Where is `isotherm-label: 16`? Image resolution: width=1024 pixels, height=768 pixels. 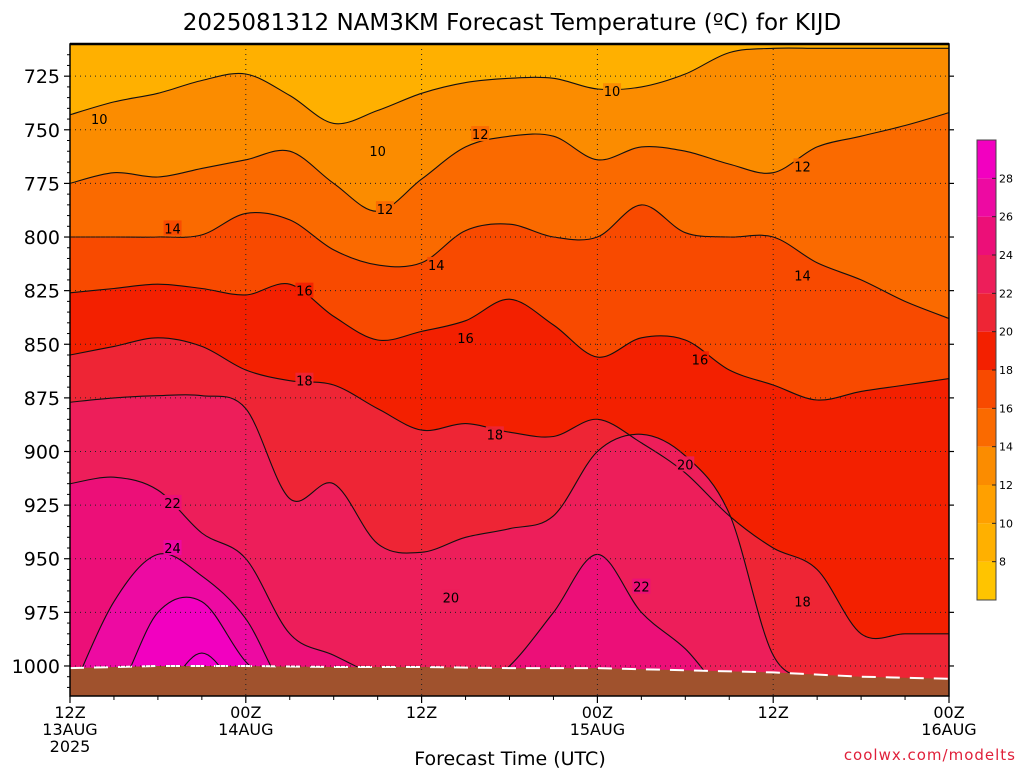
isotherm-label: 16 is located at coordinates (465, 338).